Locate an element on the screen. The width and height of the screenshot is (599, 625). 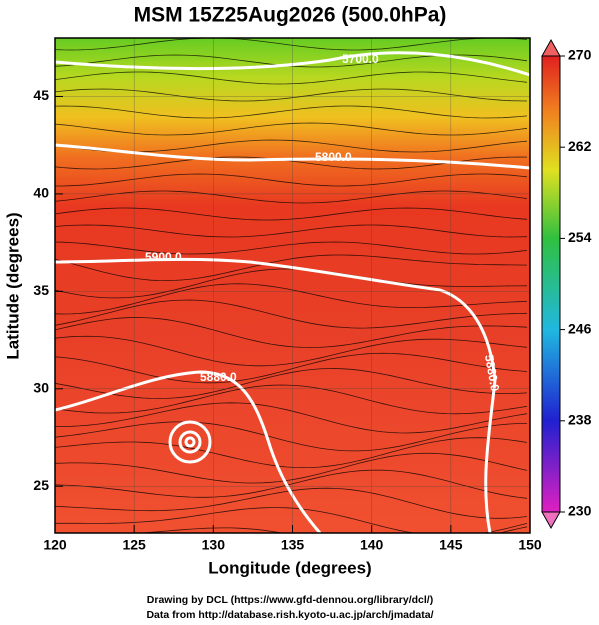
chart-title: MSM 15Z25Aug2026 (500.0hPa) is located at coordinates (290, 15).